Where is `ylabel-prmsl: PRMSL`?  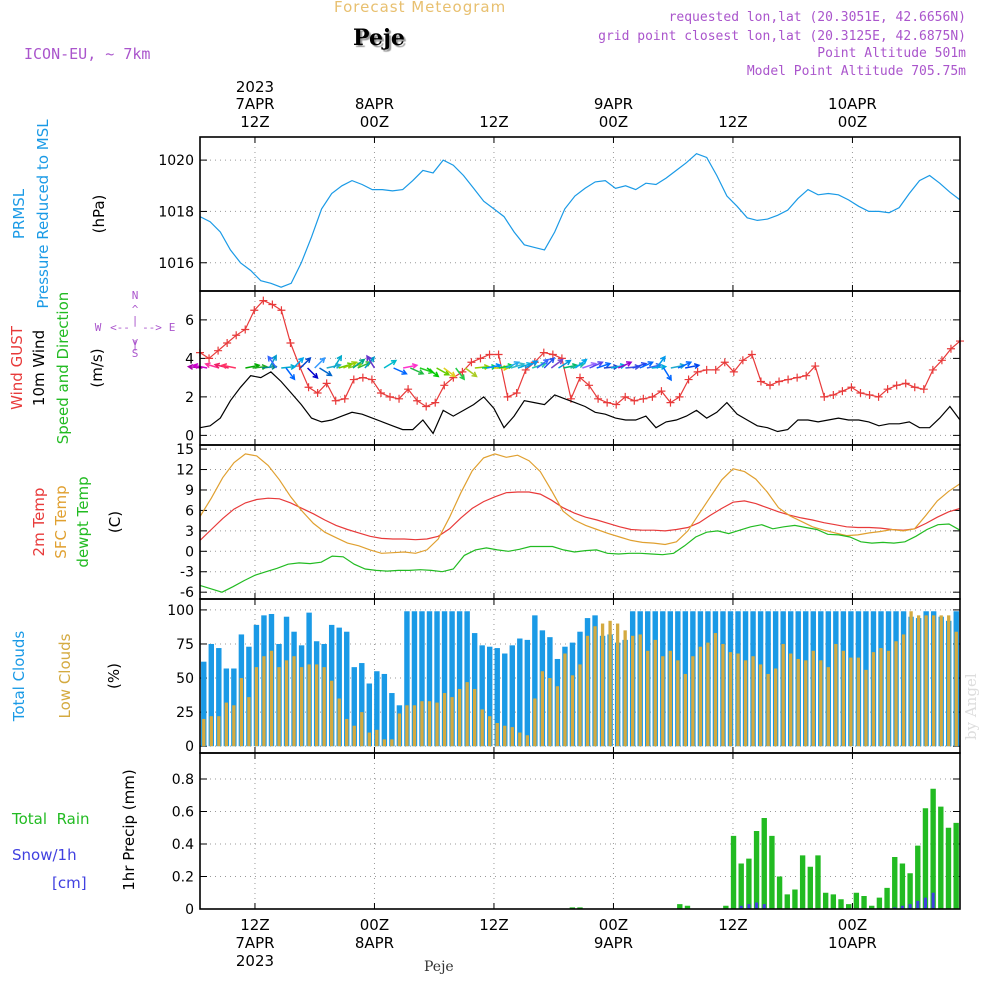 ylabel-prmsl: PRMSL is located at coordinates (19, 213).